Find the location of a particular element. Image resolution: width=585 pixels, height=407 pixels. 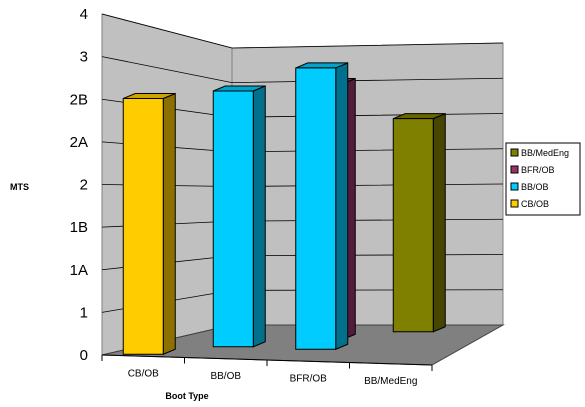

legend-label: BB/MedEng is located at coordinates (545, 153).